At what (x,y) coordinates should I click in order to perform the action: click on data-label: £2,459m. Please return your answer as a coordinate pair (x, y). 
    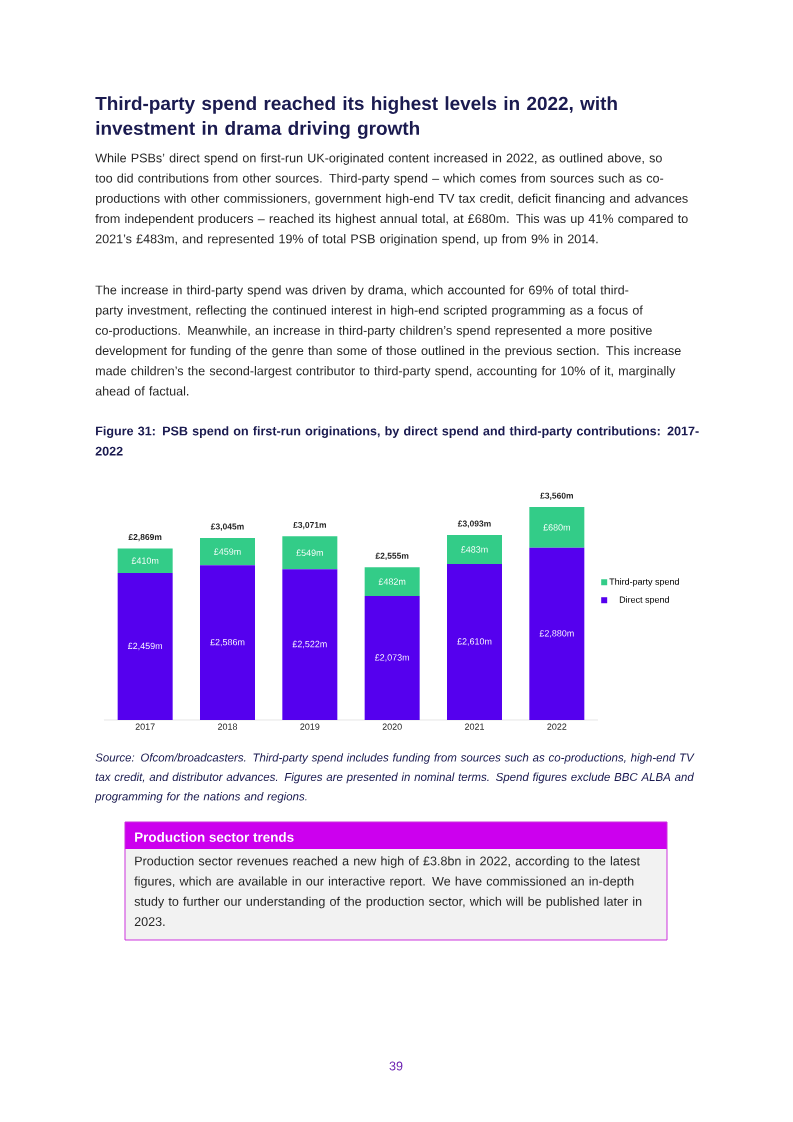
    Looking at the image, I should click on (145, 646).